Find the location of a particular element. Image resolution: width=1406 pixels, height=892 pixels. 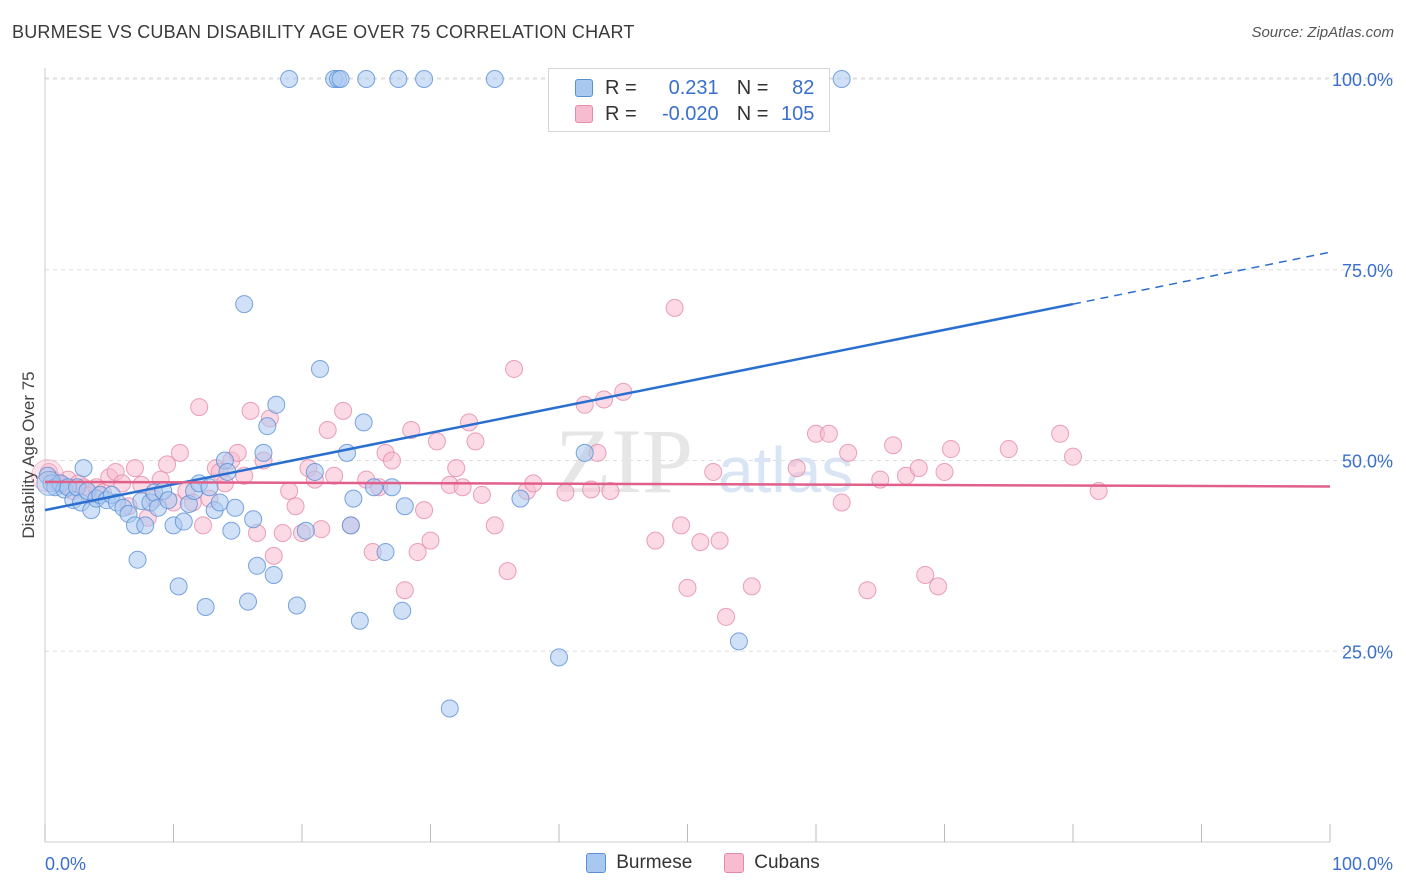

y-tick-label: 100.0% is located at coordinates (1362, 80).